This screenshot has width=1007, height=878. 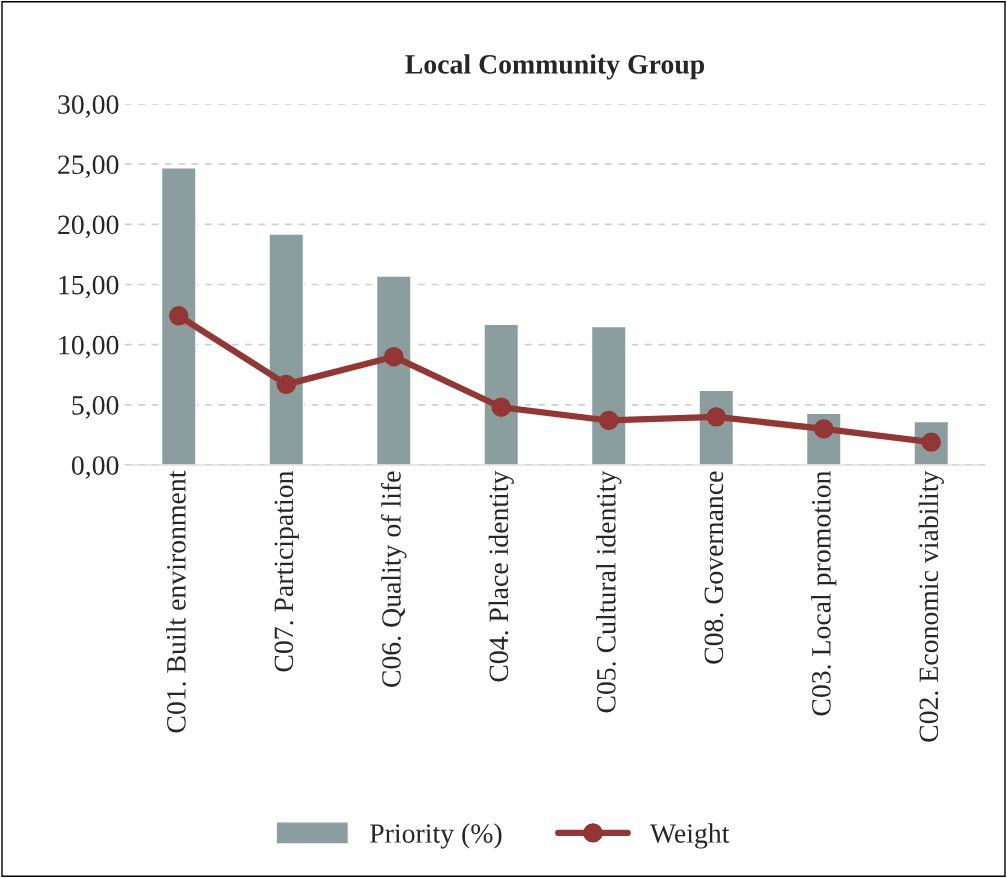 What do you see at coordinates (393, 579) in the screenshot?
I see `x-tick-label: C06. Quality of life` at bounding box center [393, 579].